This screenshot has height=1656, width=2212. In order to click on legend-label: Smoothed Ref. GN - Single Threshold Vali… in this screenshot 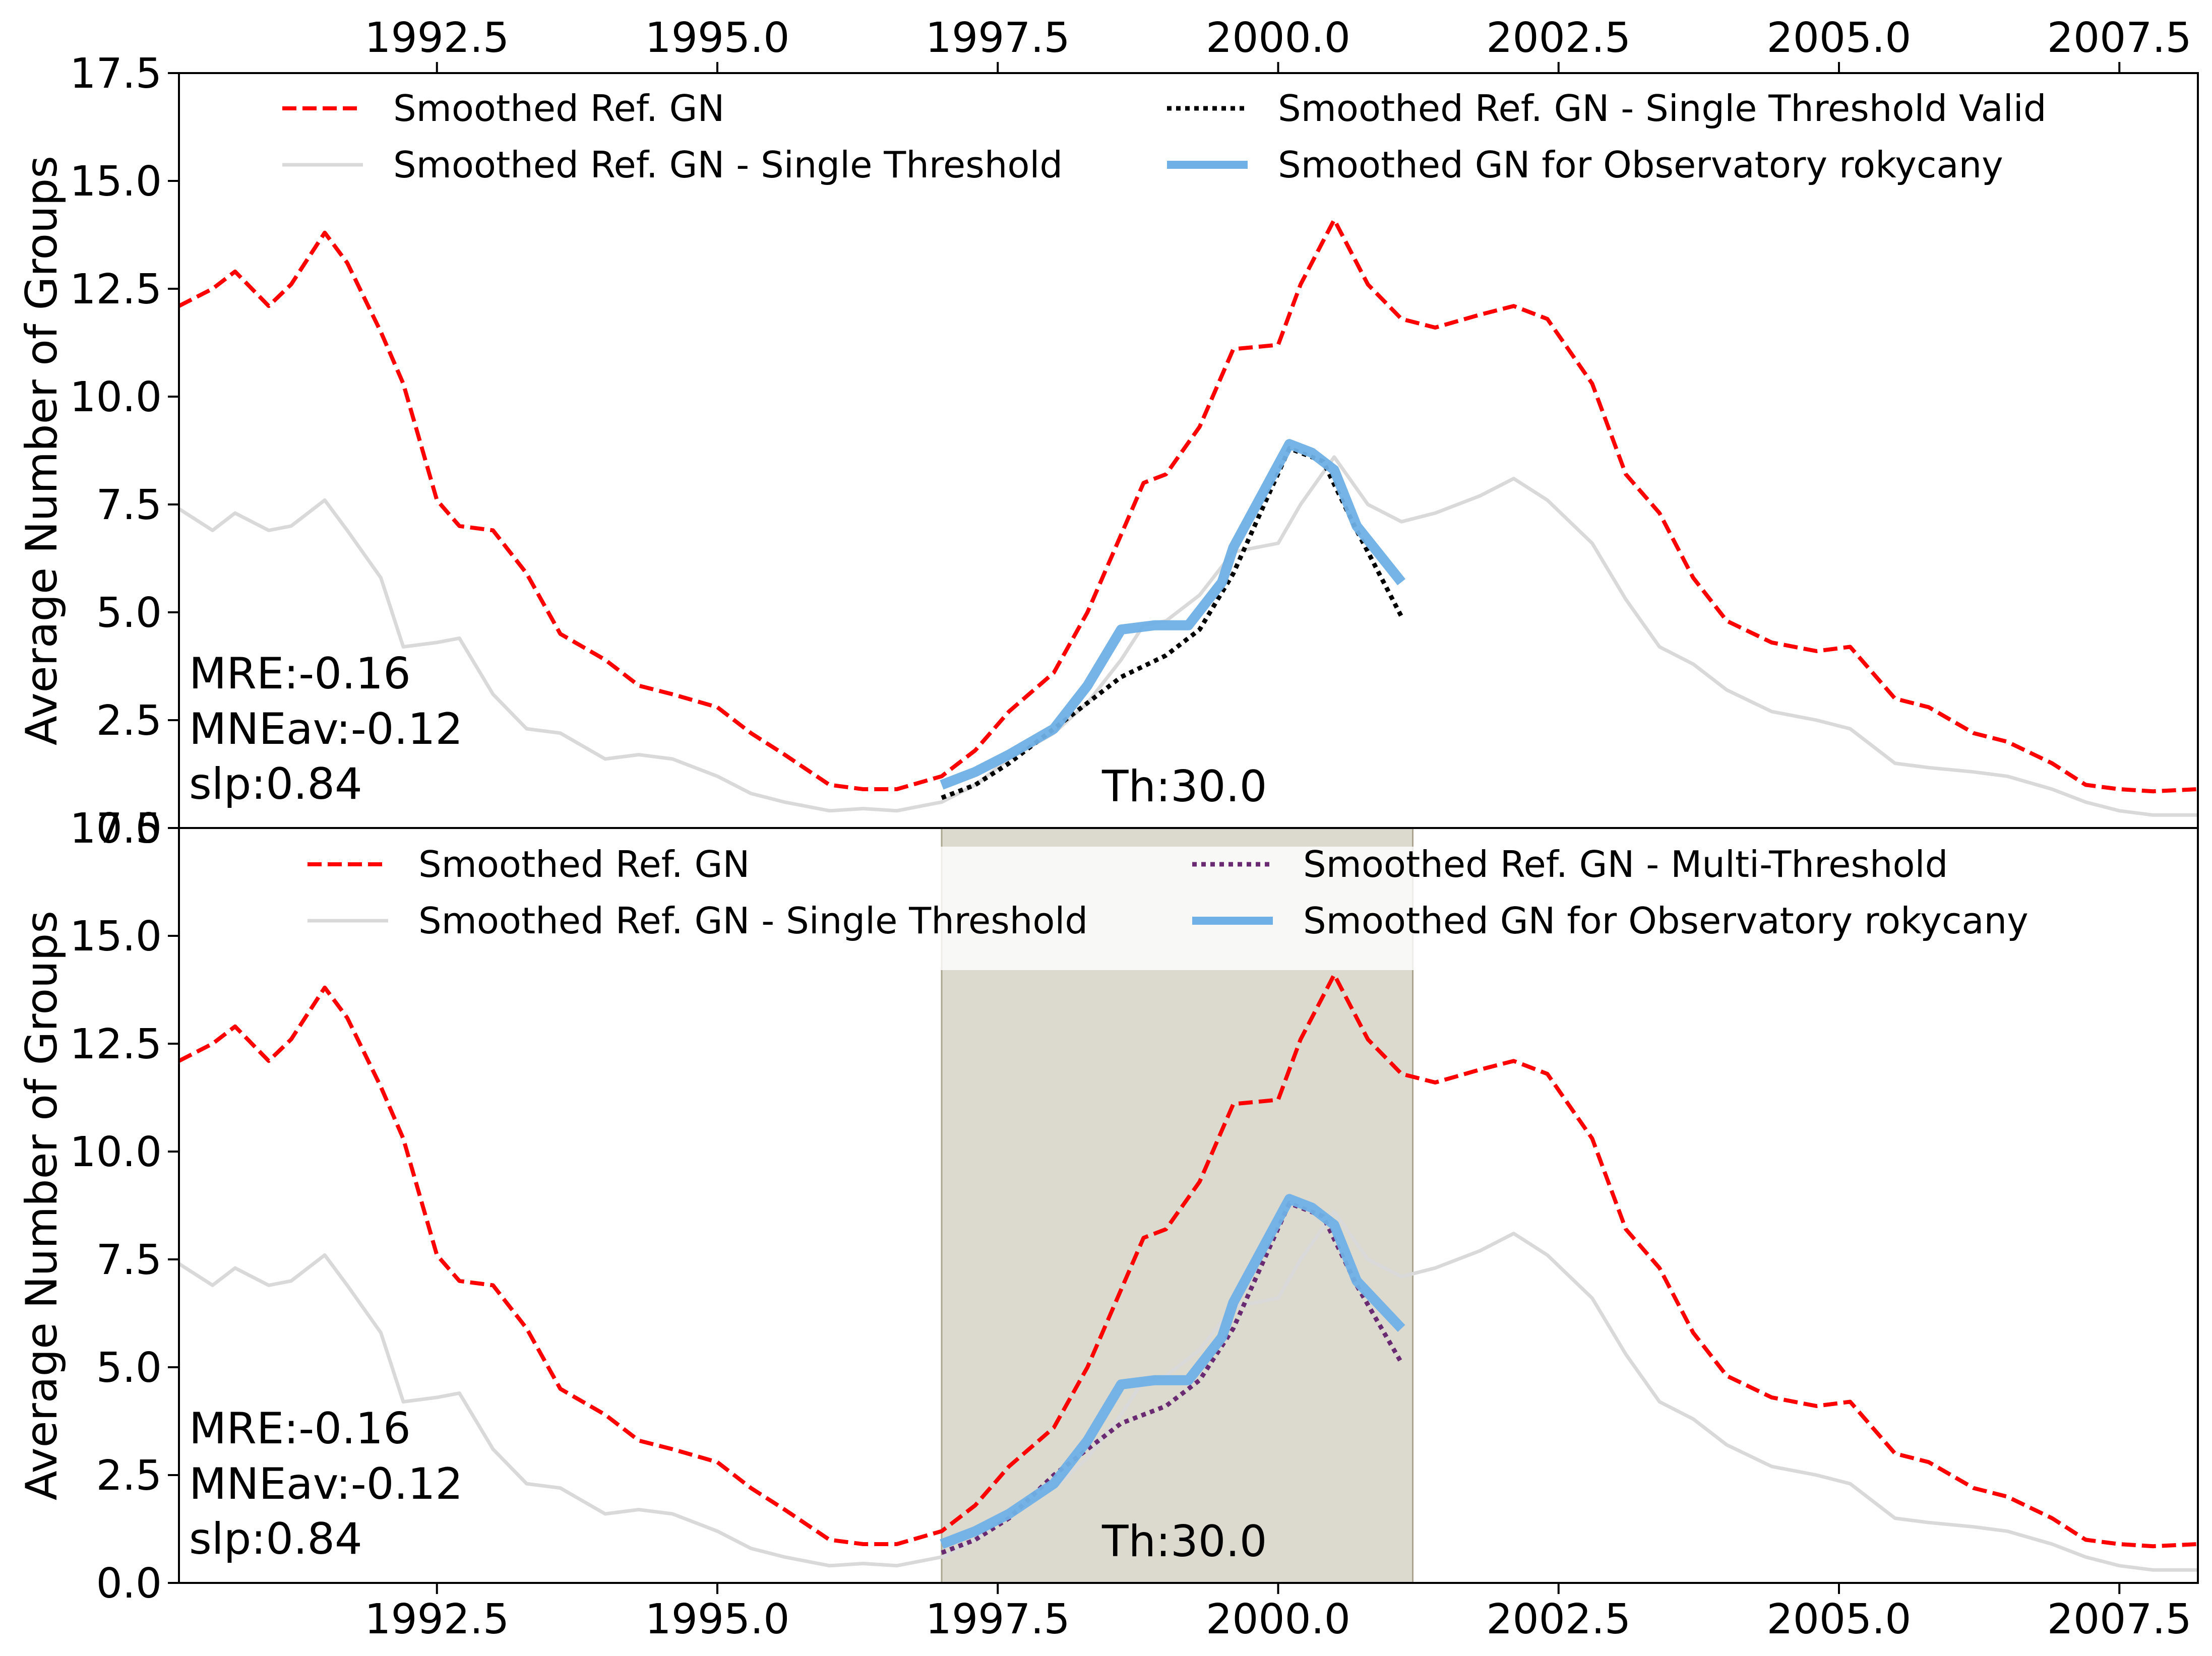, I will do `click(1662, 108)`.